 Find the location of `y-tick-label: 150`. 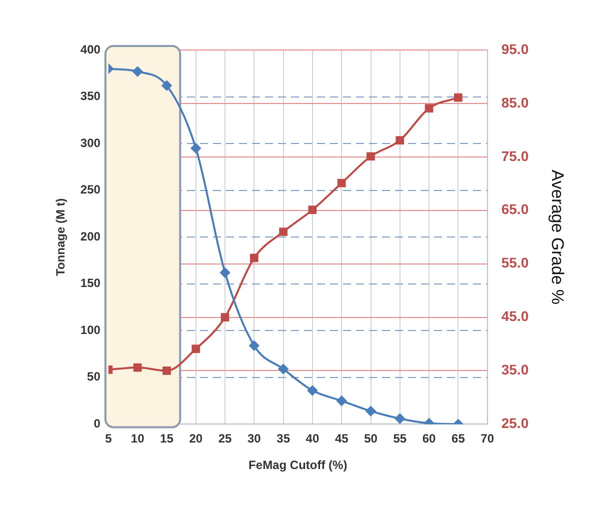

y-tick-label: 150 is located at coordinates (90, 283).